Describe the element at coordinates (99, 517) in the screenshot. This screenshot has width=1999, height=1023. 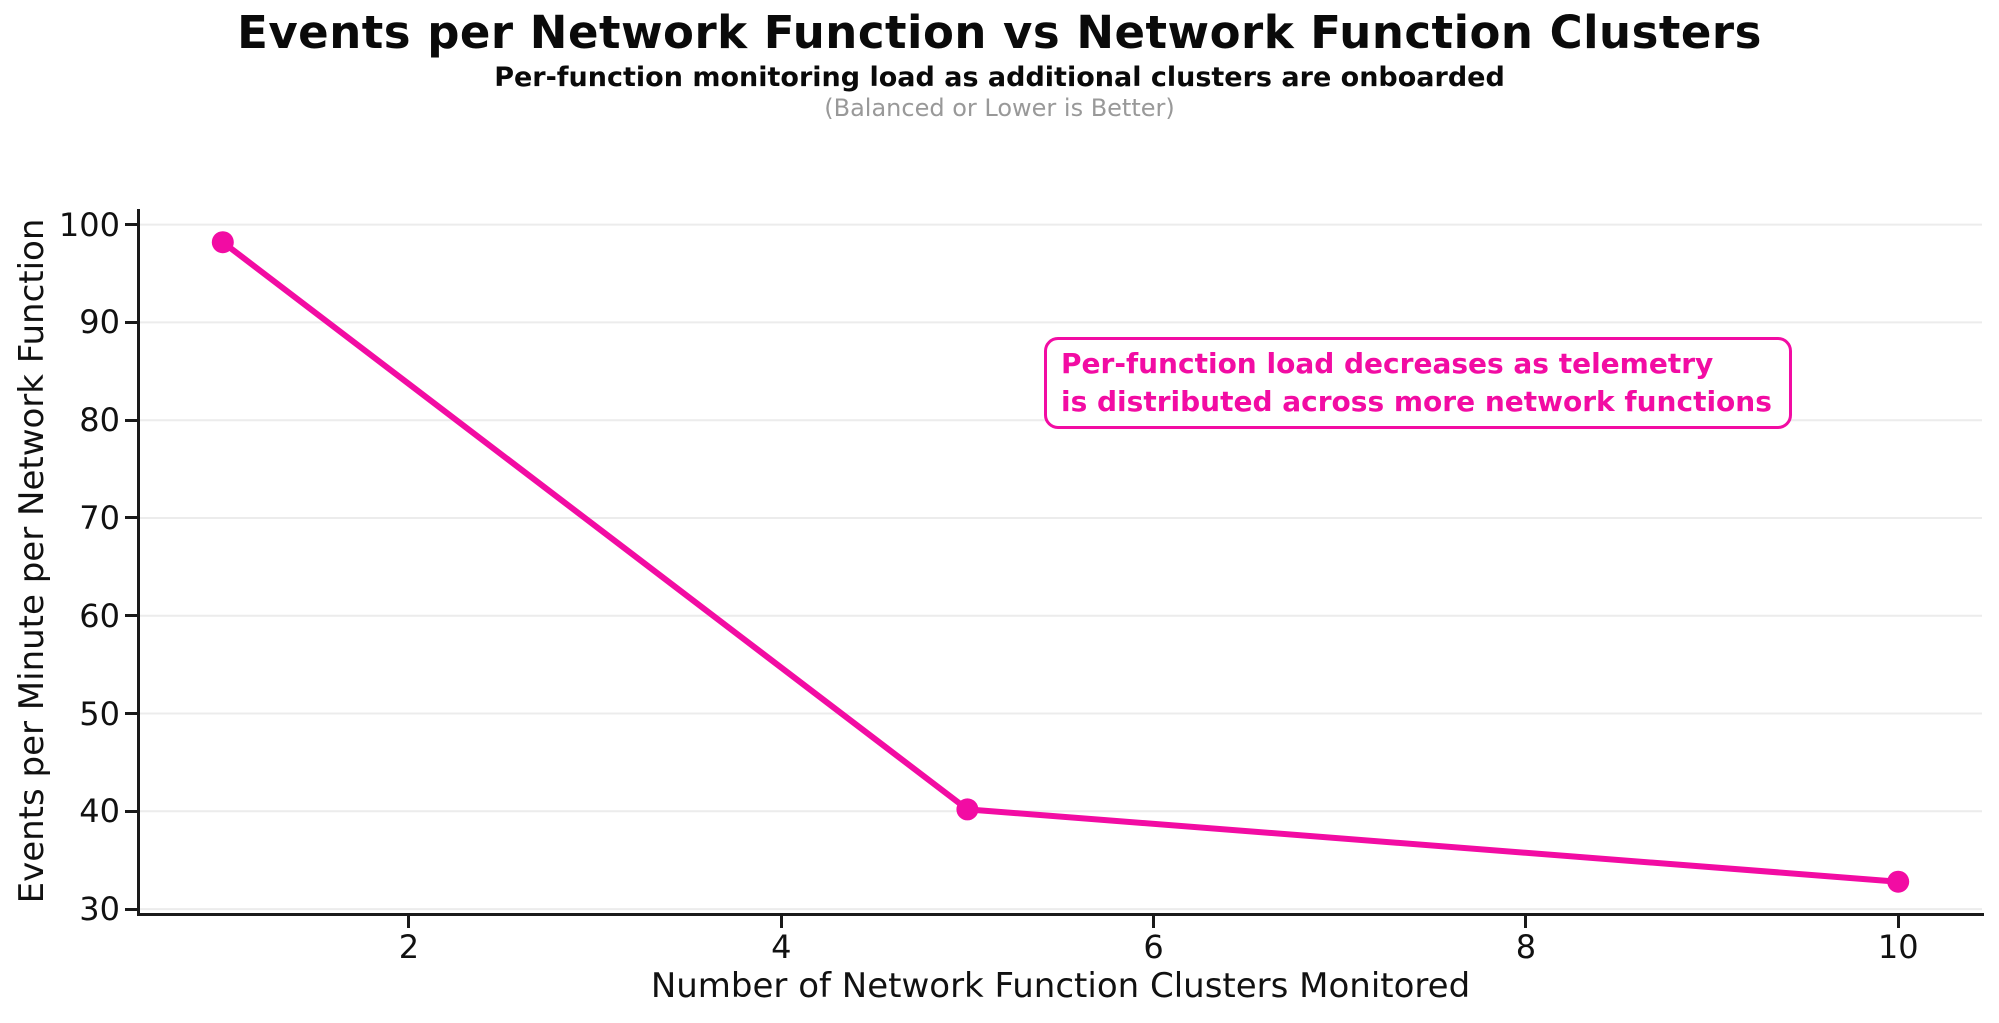
I see `y-tick-label: 70` at that location.